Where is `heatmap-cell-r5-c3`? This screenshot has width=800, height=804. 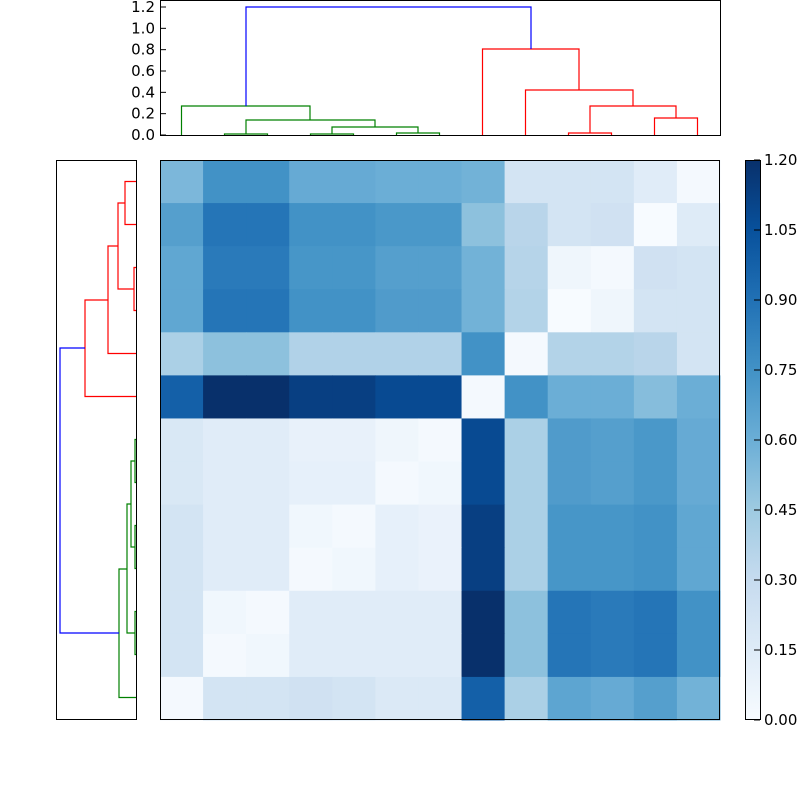
heatmap-cell-r5-c3 is located at coordinates (311, 397).